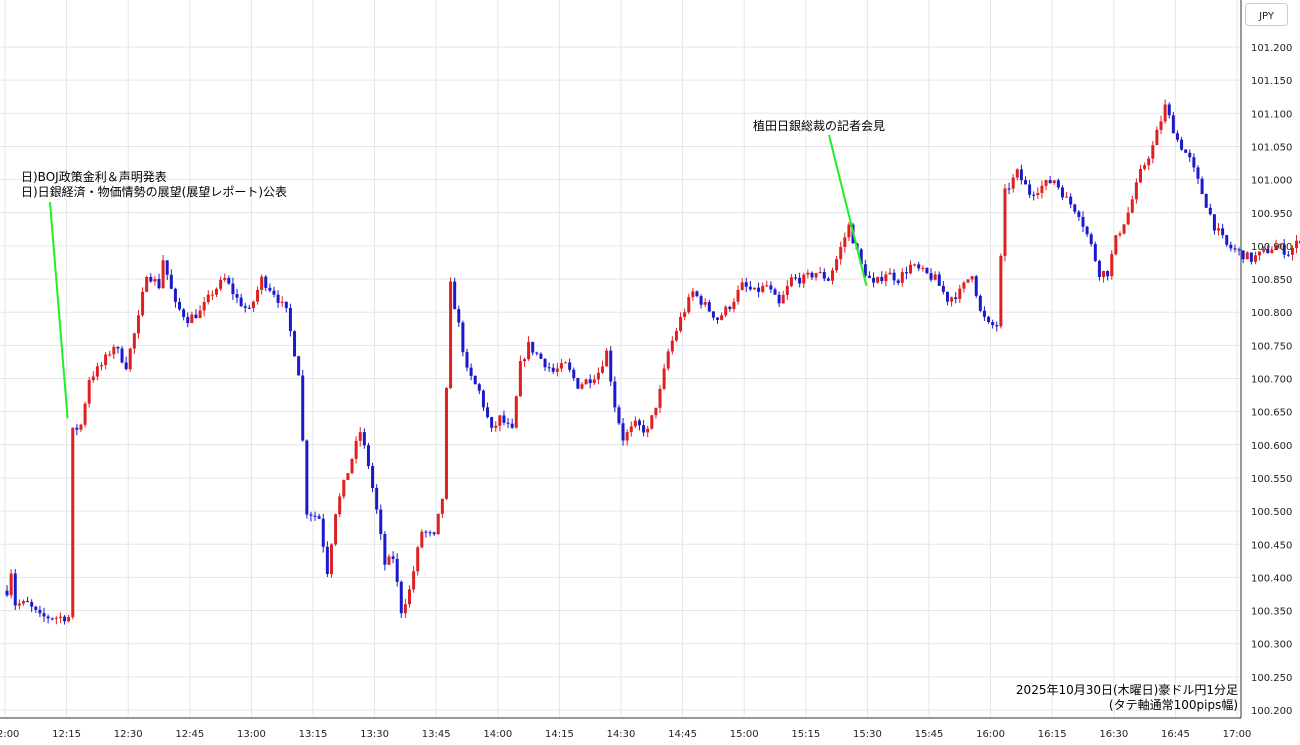 The image size is (1300, 745). I want to click on x-tick-label: 12:15, so click(66, 734).